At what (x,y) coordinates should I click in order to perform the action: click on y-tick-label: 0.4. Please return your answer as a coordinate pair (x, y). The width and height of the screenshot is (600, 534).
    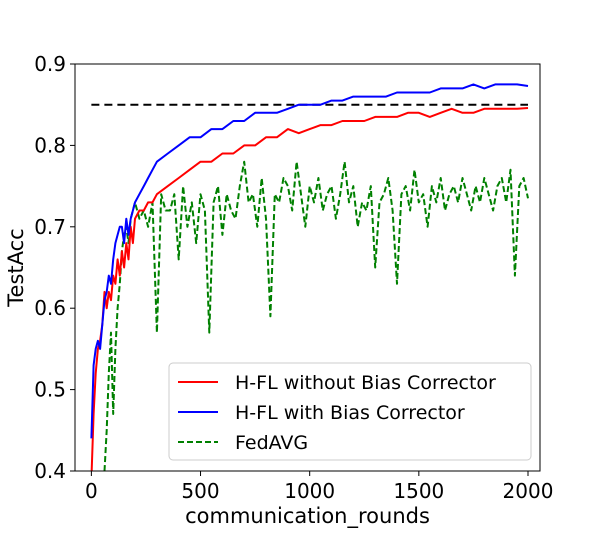
    Looking at the image, I should click on (50, 471).